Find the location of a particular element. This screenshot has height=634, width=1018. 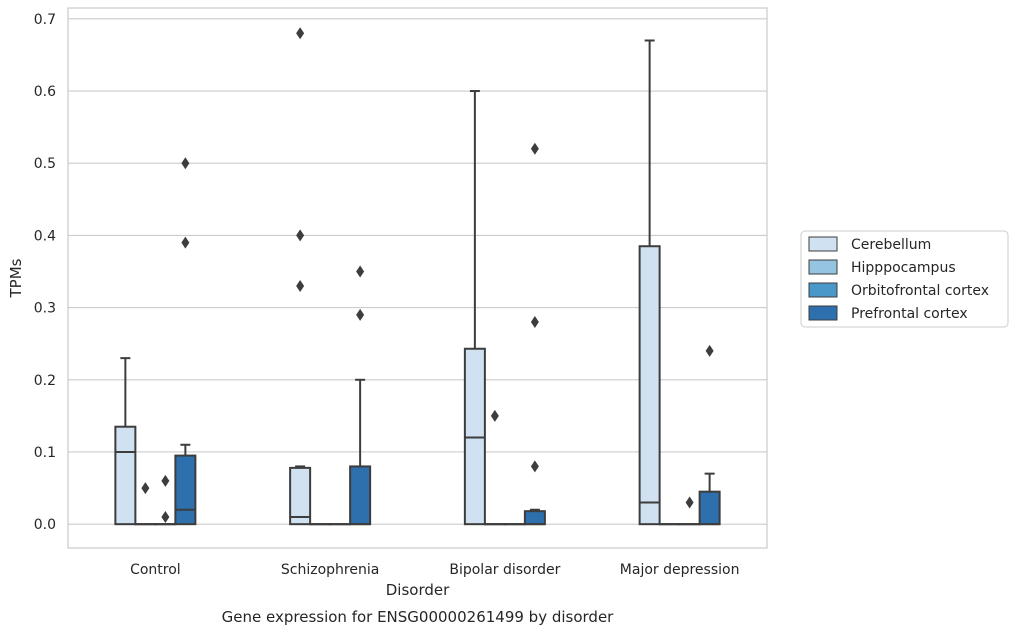

x-tick-label: Control is located at coordinates (155, 570).